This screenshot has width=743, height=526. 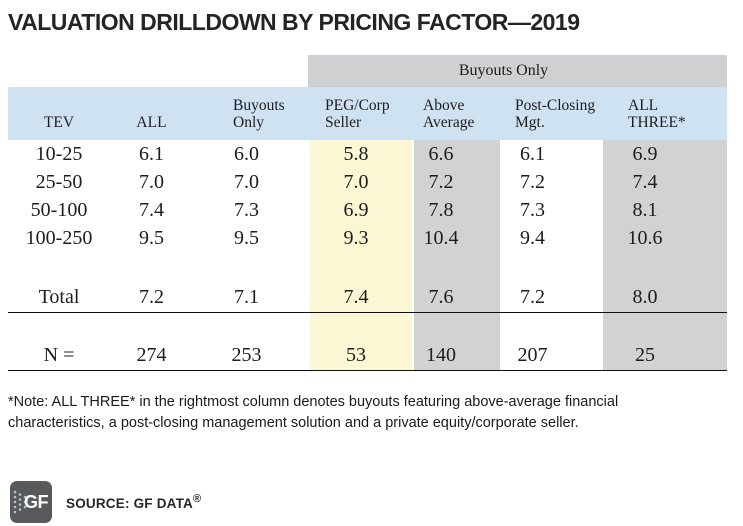 I want to click on table-row-25-50: 25-50 7.0 7.0 7.0 7.2 7.2 7.4, so click(x=367, y=182).